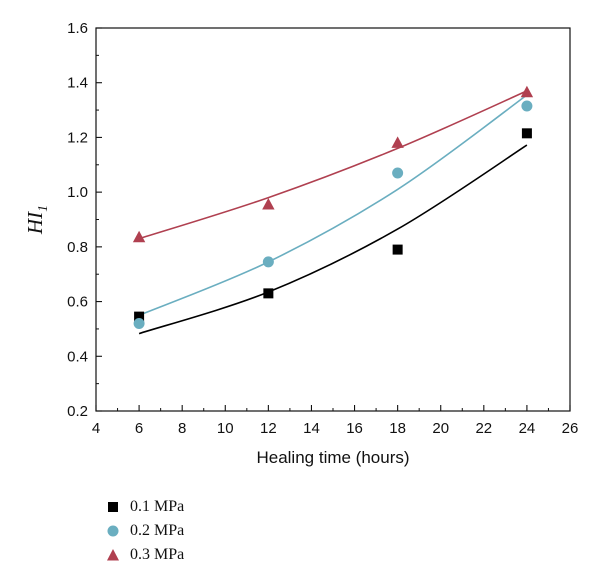 The height and width of the screenshot is (586, 600). Describe the element at coordinates (139, 428) in the screenshot. I see `x-tick-label: 6` at that location.